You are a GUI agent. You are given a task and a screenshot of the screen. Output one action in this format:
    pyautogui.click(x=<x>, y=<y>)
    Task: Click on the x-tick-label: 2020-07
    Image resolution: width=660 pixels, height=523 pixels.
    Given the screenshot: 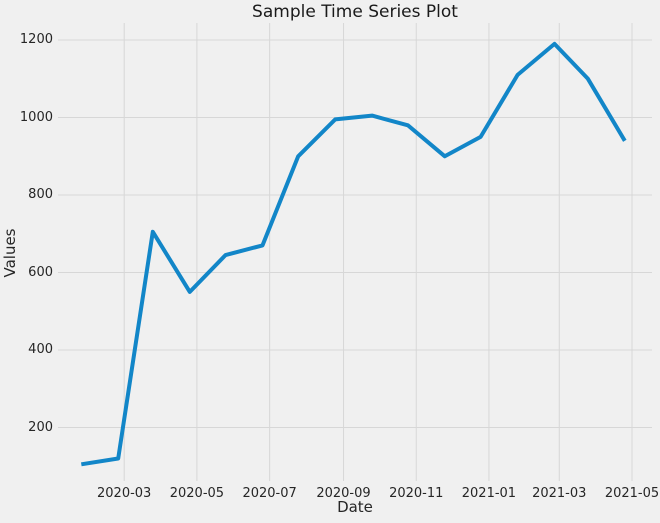 What is the action you would take?
    pyautogui.click(x=269, y=493)
    